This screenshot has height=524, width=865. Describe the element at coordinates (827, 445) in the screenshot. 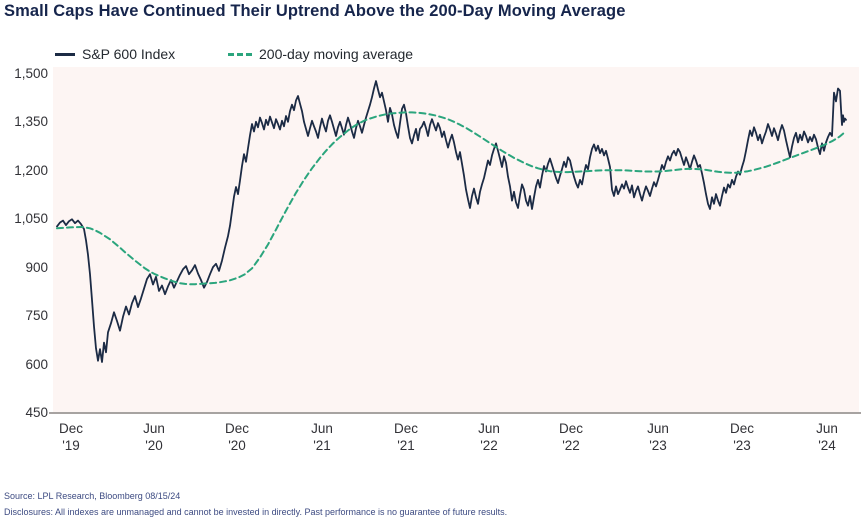

I see `x-axis-label-year: '24` at that location.